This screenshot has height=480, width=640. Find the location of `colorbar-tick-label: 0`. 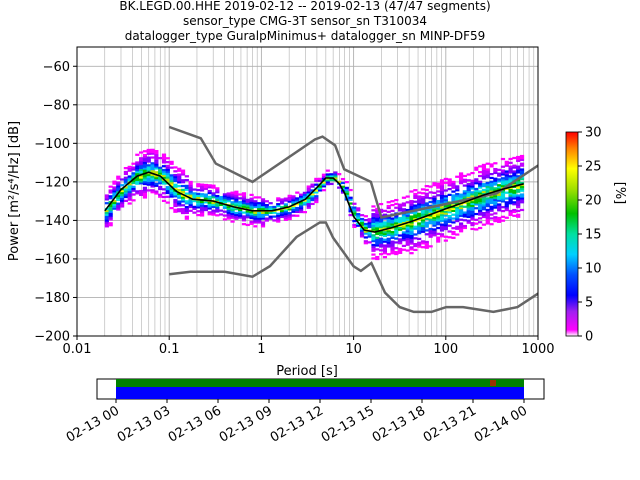

colorbar-tick-label: 0 is located at coordinates (589, 337).